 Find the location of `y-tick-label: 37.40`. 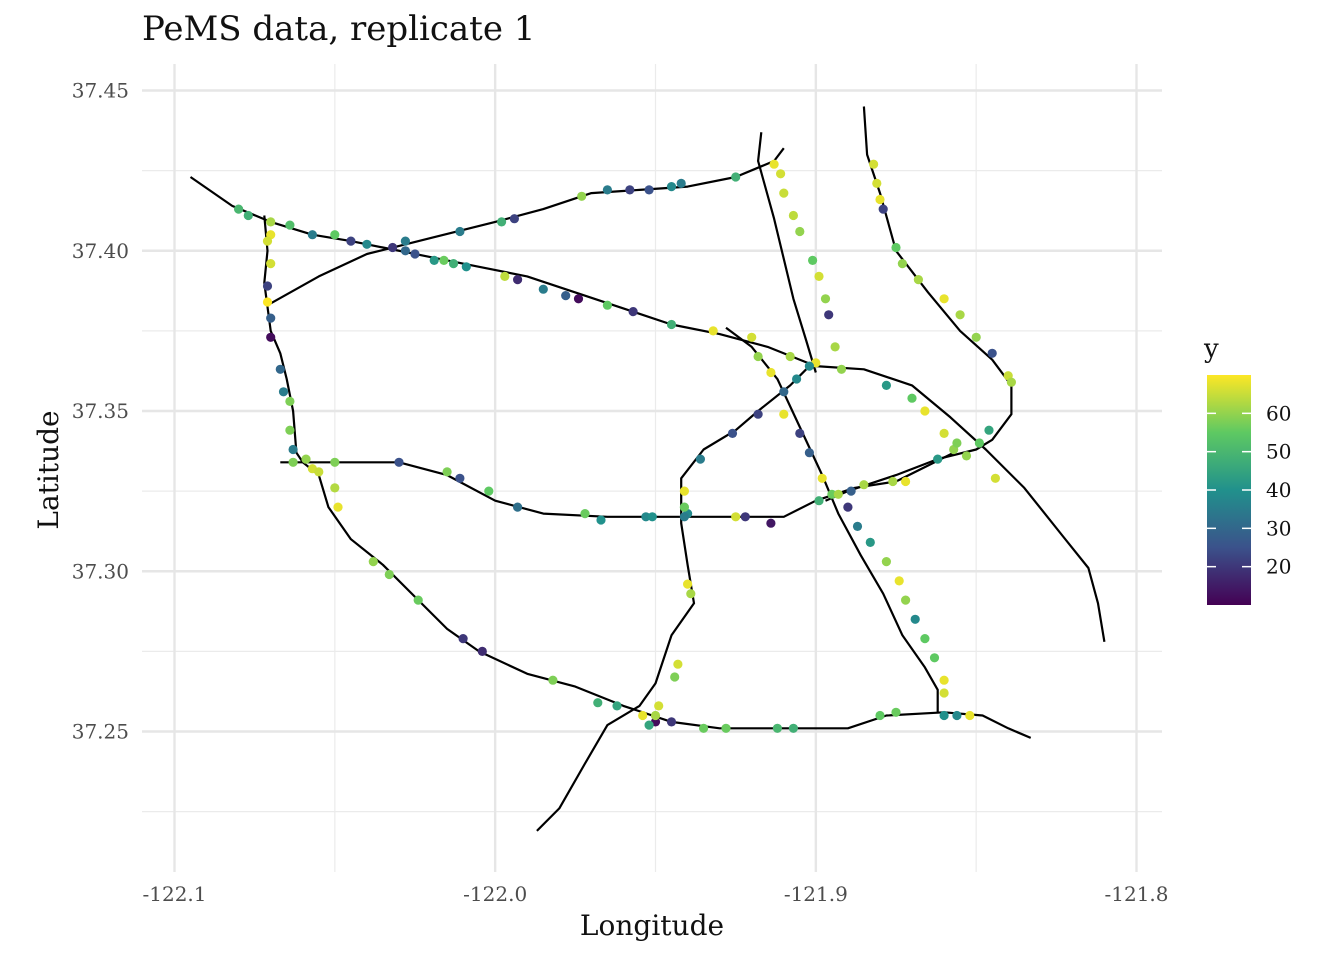

y-tick-label: 37.40 is located at coordinates (100, 251).